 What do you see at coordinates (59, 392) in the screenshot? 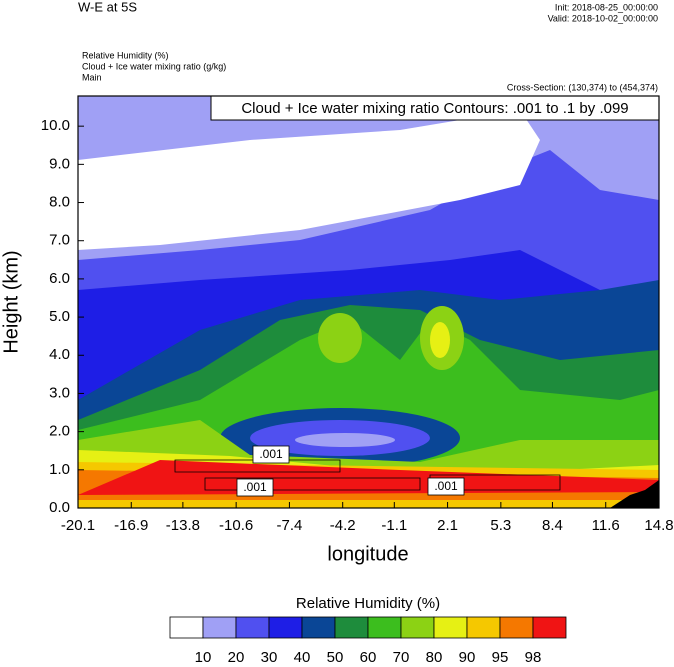
I see `y-tick-label: 3.0` at bounding box center [59, 392].